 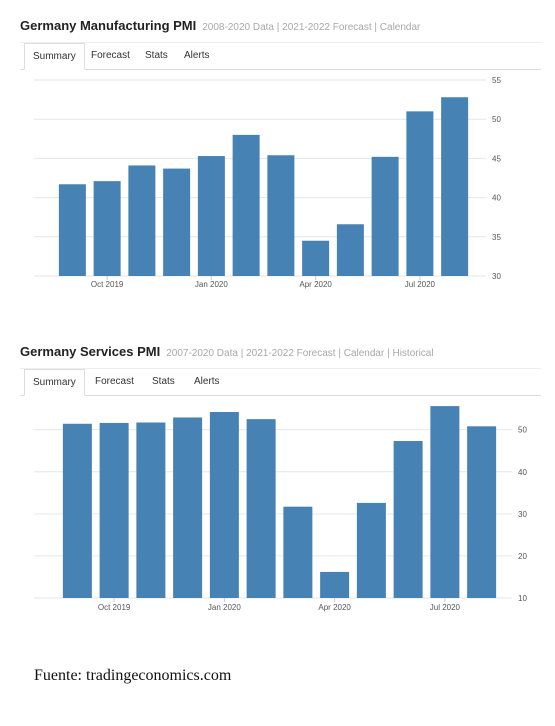 I want to click on manufacturing-tabbar: Summary Forecast Stats Alerts, so click(x=280, y=56).